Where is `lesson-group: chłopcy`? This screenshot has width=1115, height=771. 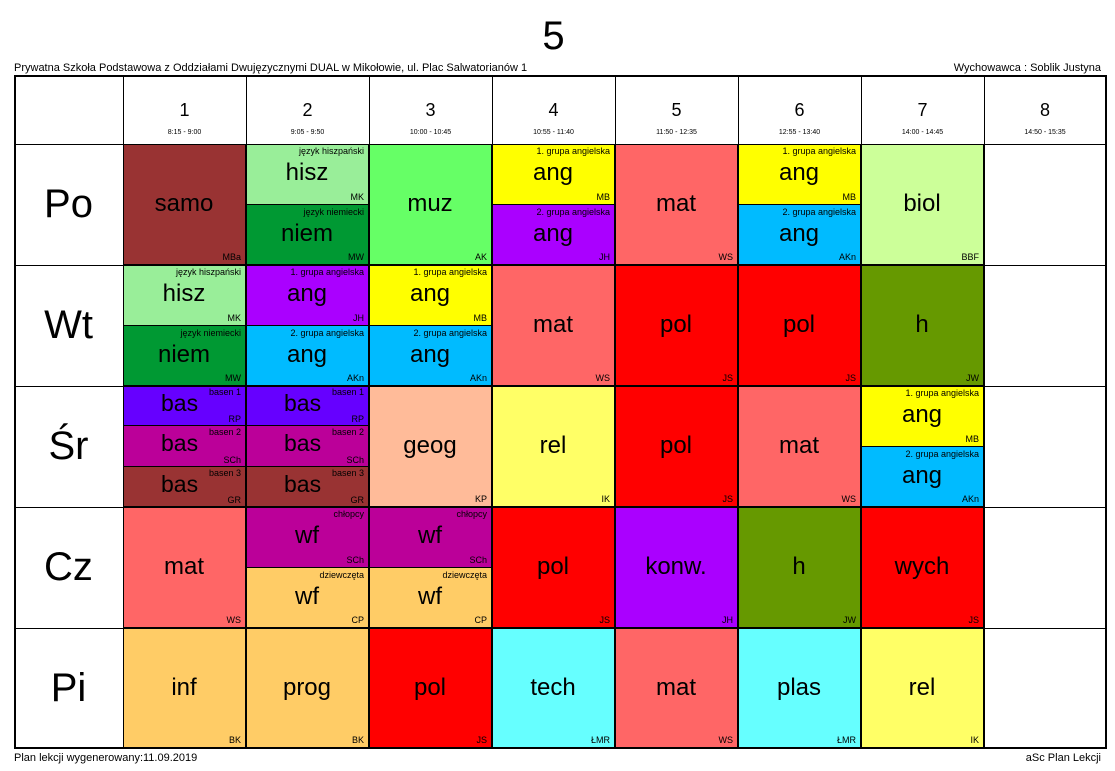 lesson-group: chłopcy is located at coordinates (348, 514).